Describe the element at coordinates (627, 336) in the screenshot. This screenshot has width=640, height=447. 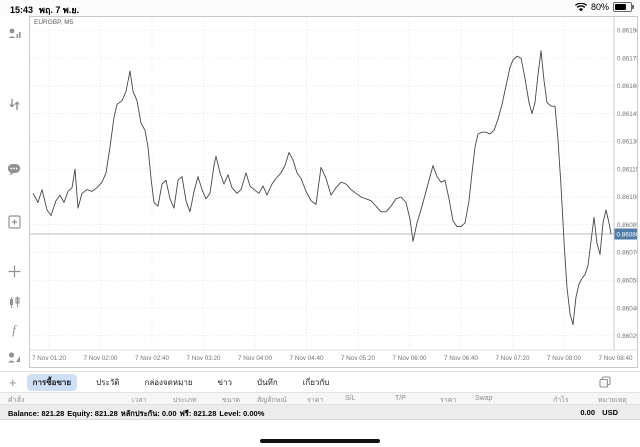
I see `svg-text: 0.86025` at that location.